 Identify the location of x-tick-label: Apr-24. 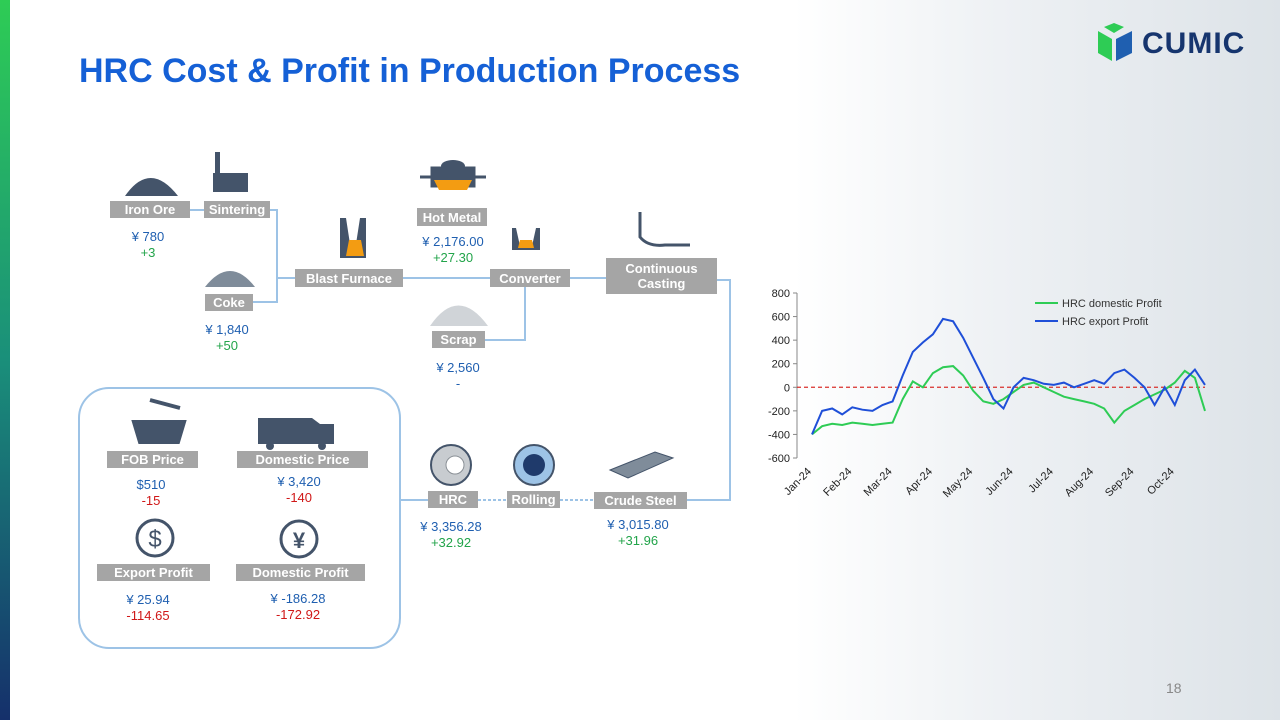
(919, 482).